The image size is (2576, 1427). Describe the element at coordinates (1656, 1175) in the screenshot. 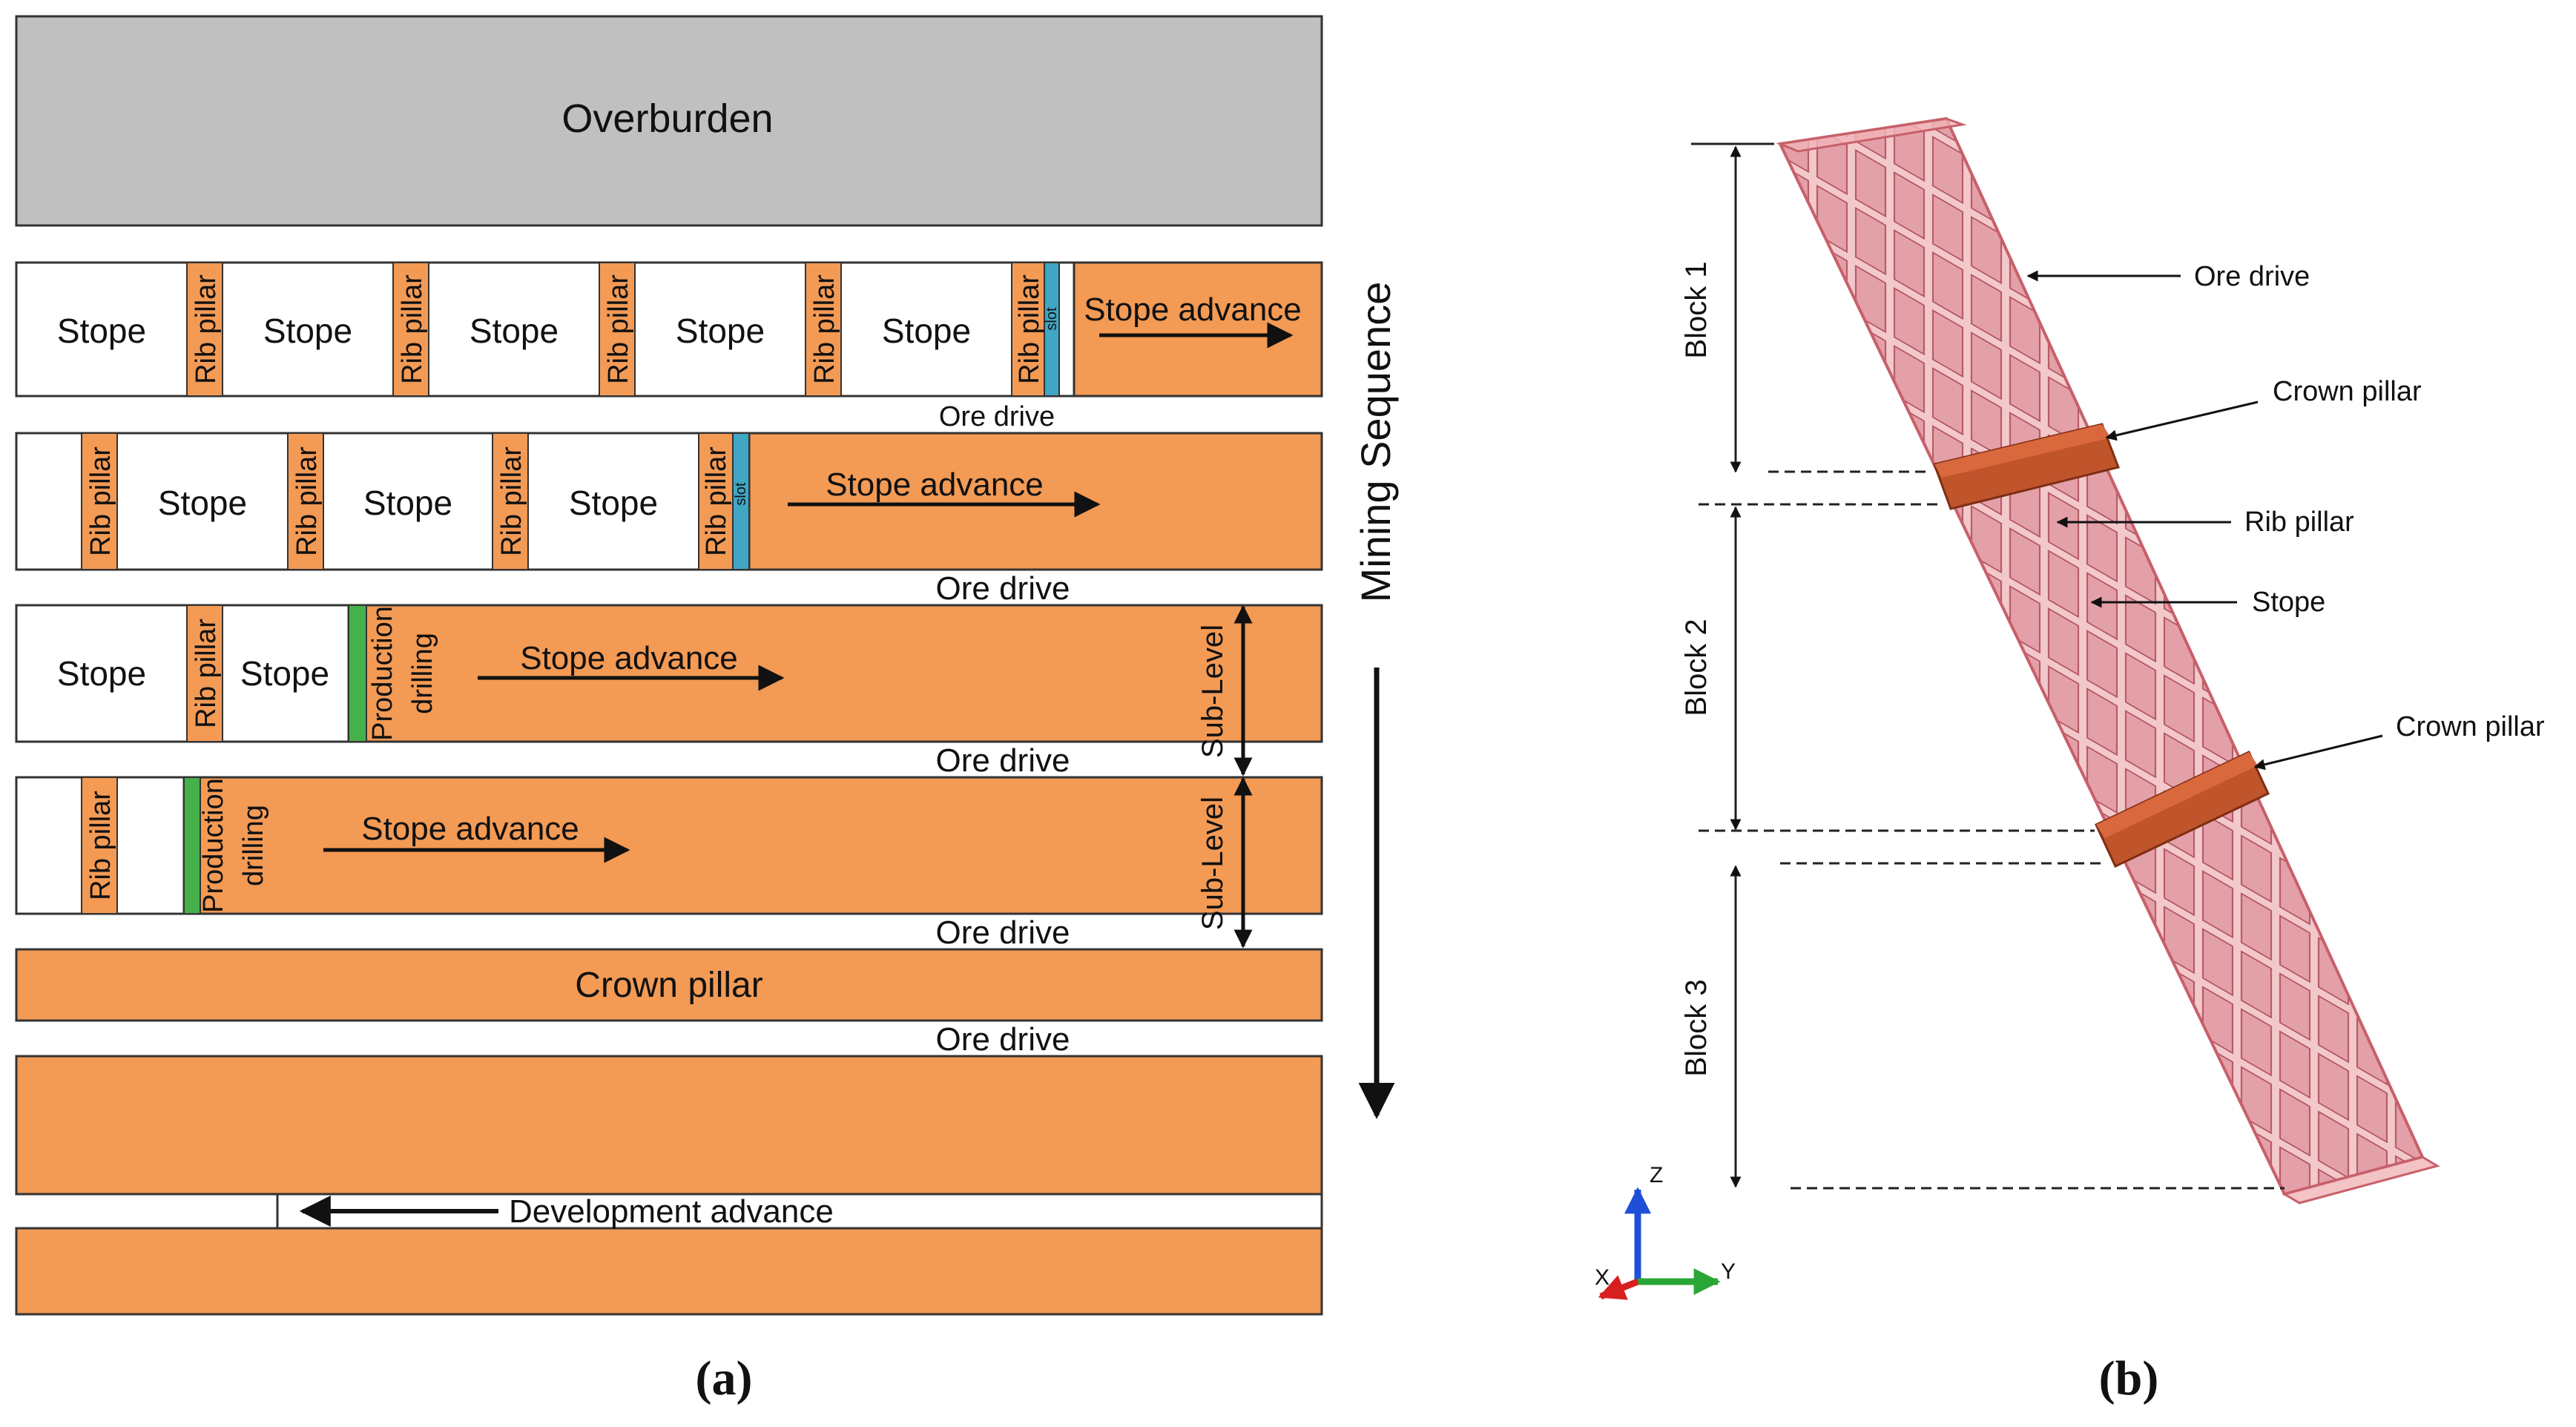

I see `axis-z-label: Z` at that location.